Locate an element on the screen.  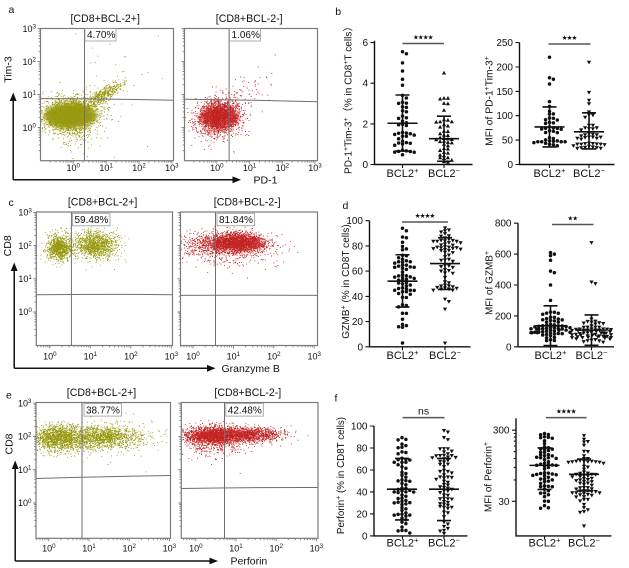
svg-text: 400 is located at coordinates (503, 286).